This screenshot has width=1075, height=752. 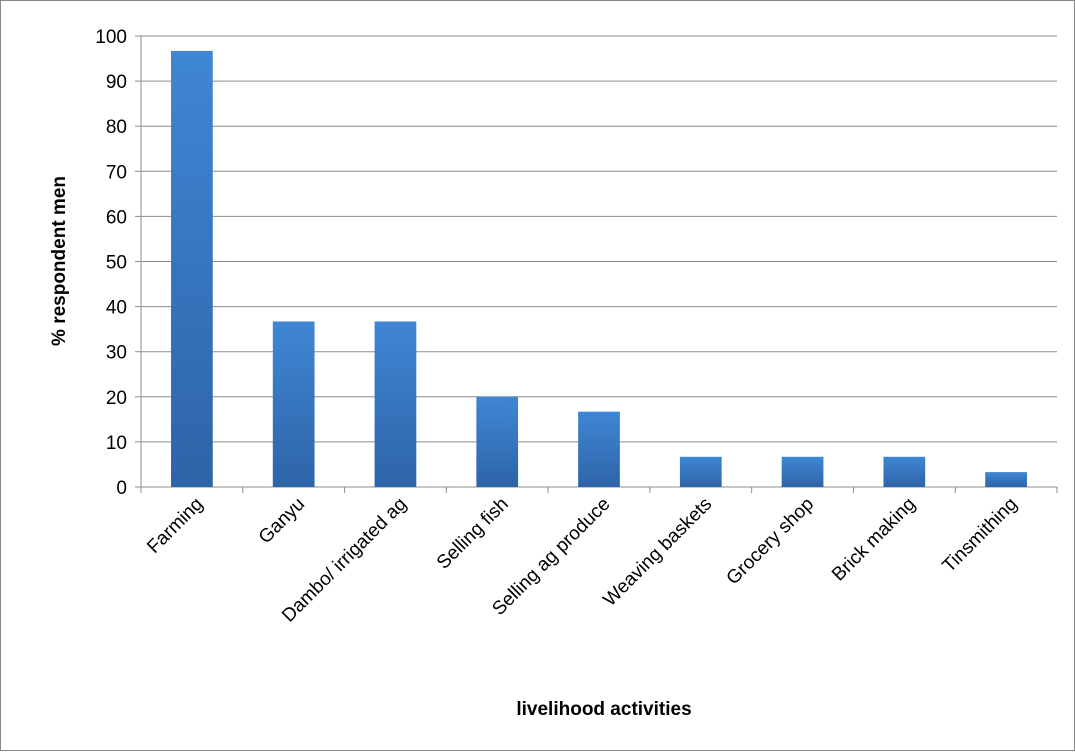 What do you see at coordinates (121, 488) in the screenshot?
I see `y-tick-label: 0` at bounding box center [121, 488].